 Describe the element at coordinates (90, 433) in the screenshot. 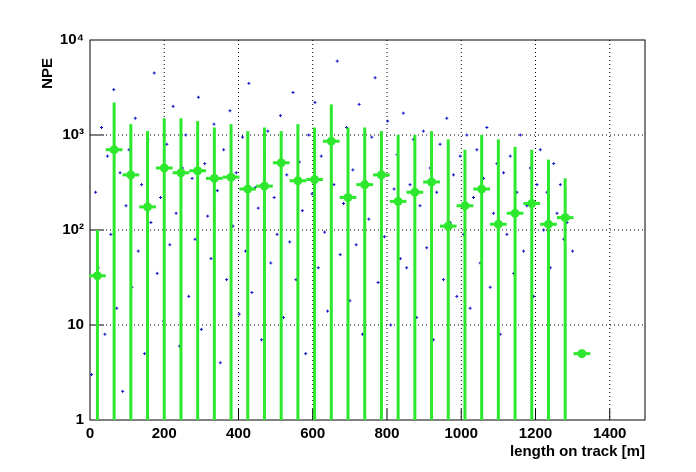

I see `x-tick-label: 0` at that location.